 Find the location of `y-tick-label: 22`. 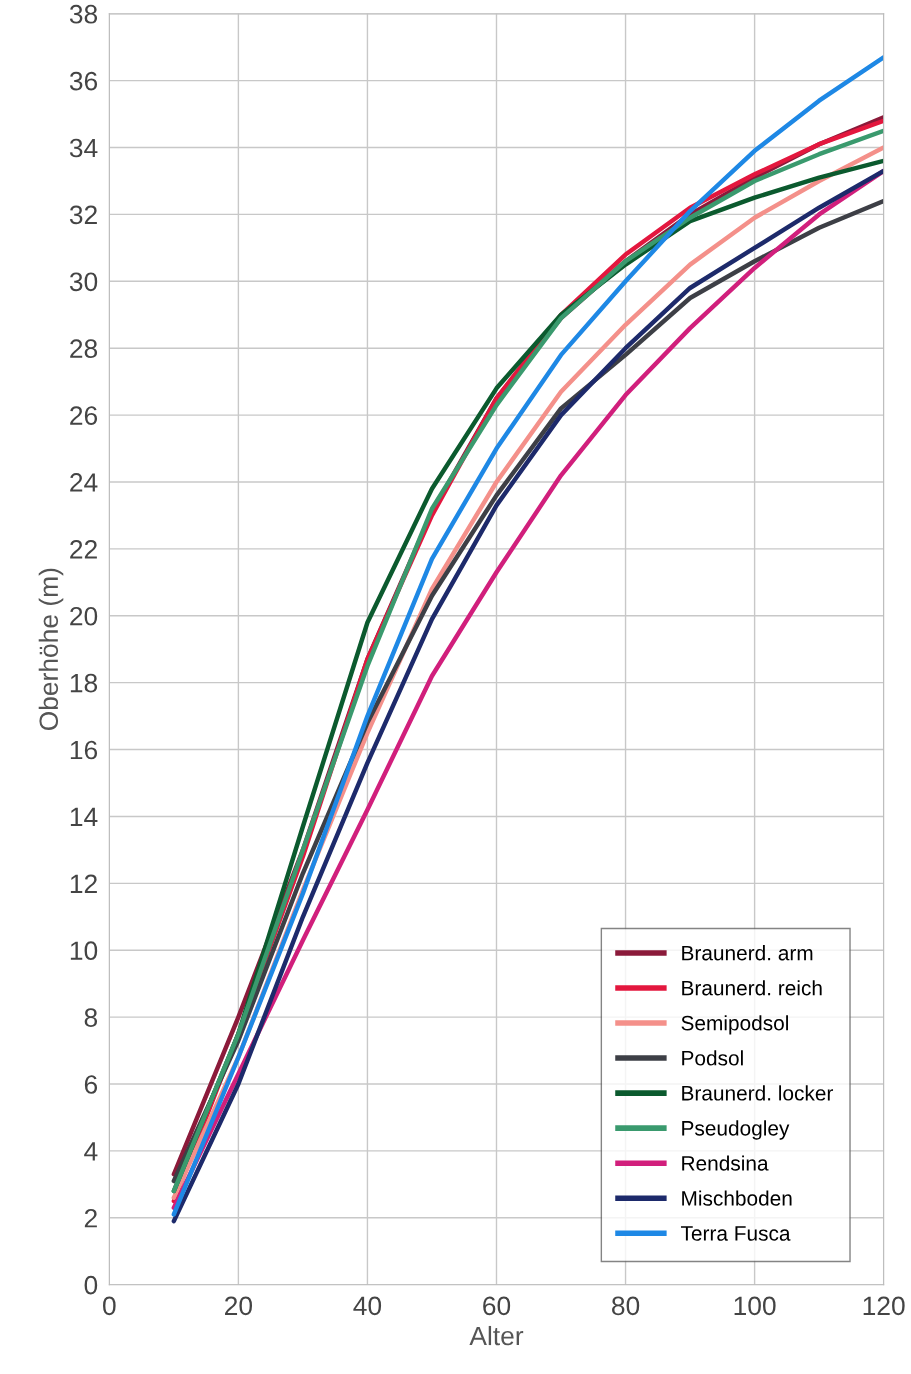

y-tick-label: 22 is located at coordinates (83, 549).